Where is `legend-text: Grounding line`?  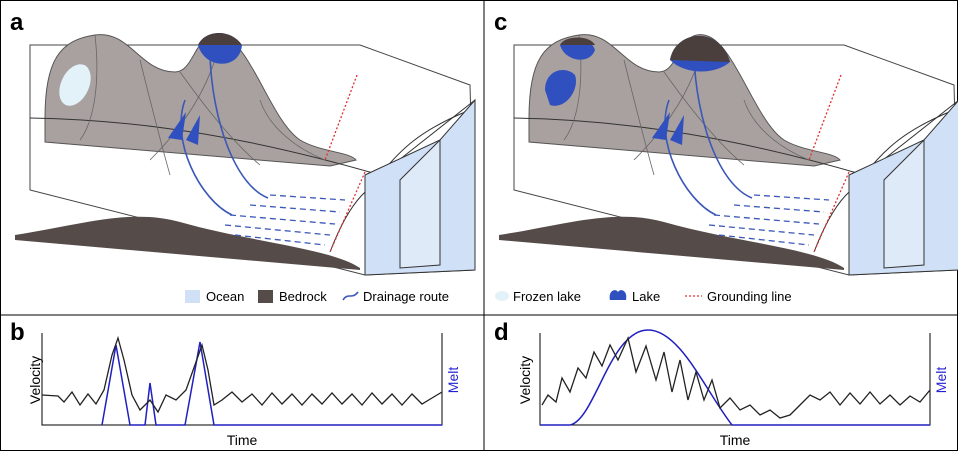
legend-text: Grounding line is located at coordinates (749, 296).